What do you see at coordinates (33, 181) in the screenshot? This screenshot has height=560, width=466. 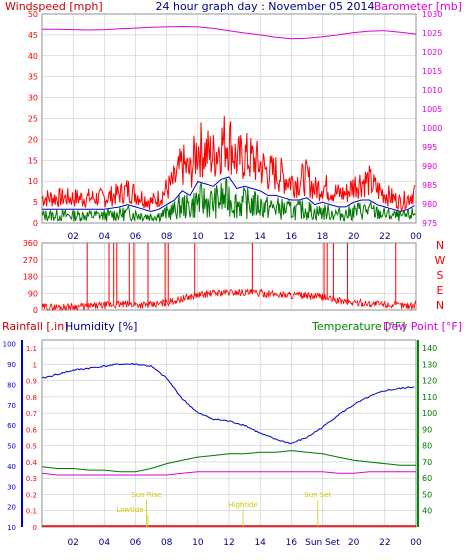 I see `wind-tick-label: 10` at bounding box center [33, 181].